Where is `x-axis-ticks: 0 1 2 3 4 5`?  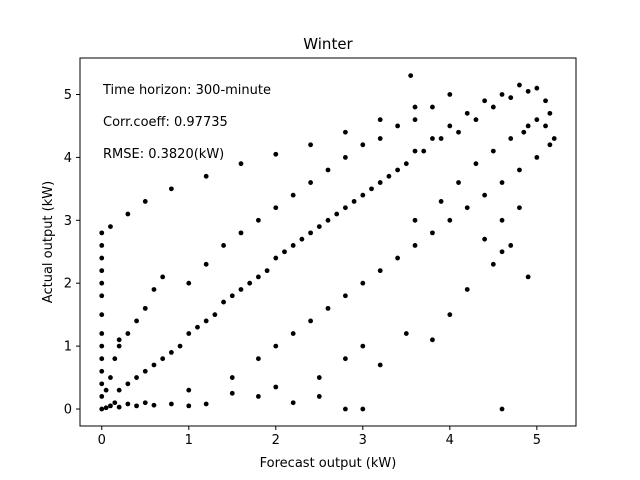
x-axis-ticks: 0 1 2 3 4 5 is located at coordinates (319, 437).